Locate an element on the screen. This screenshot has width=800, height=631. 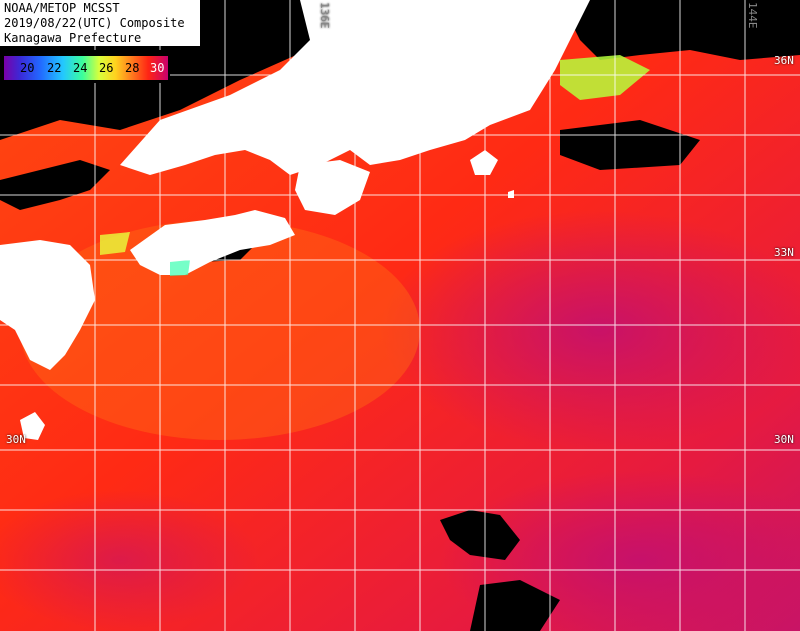
map-title-line3: Kanagawa Prefecture is located at coordinates (73, 38).